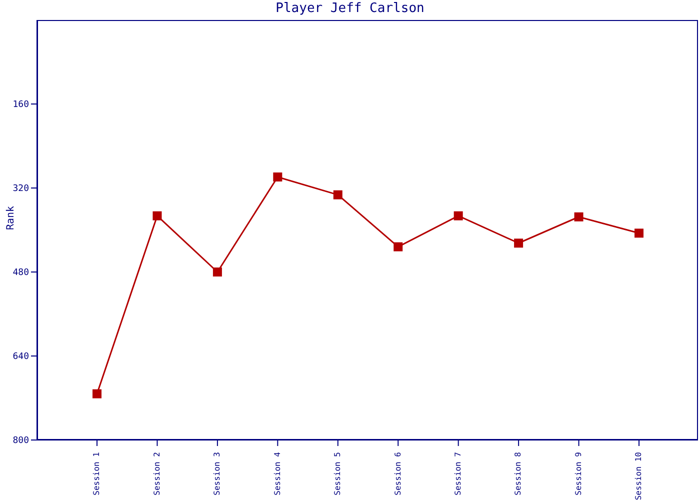 The image size is (700, 500). Describe the element at coordinates (20, 105) in the screenshot. I see `y-tick-label: 160` at that location.